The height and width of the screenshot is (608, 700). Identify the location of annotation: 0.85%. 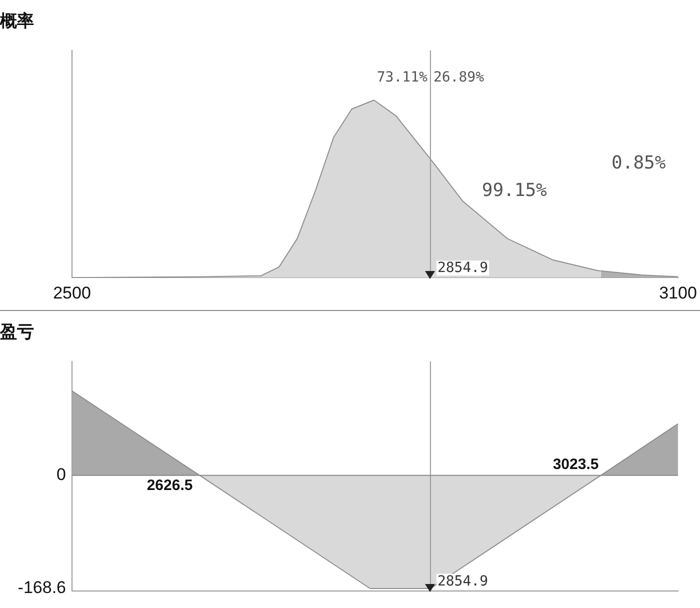
(639, 163).